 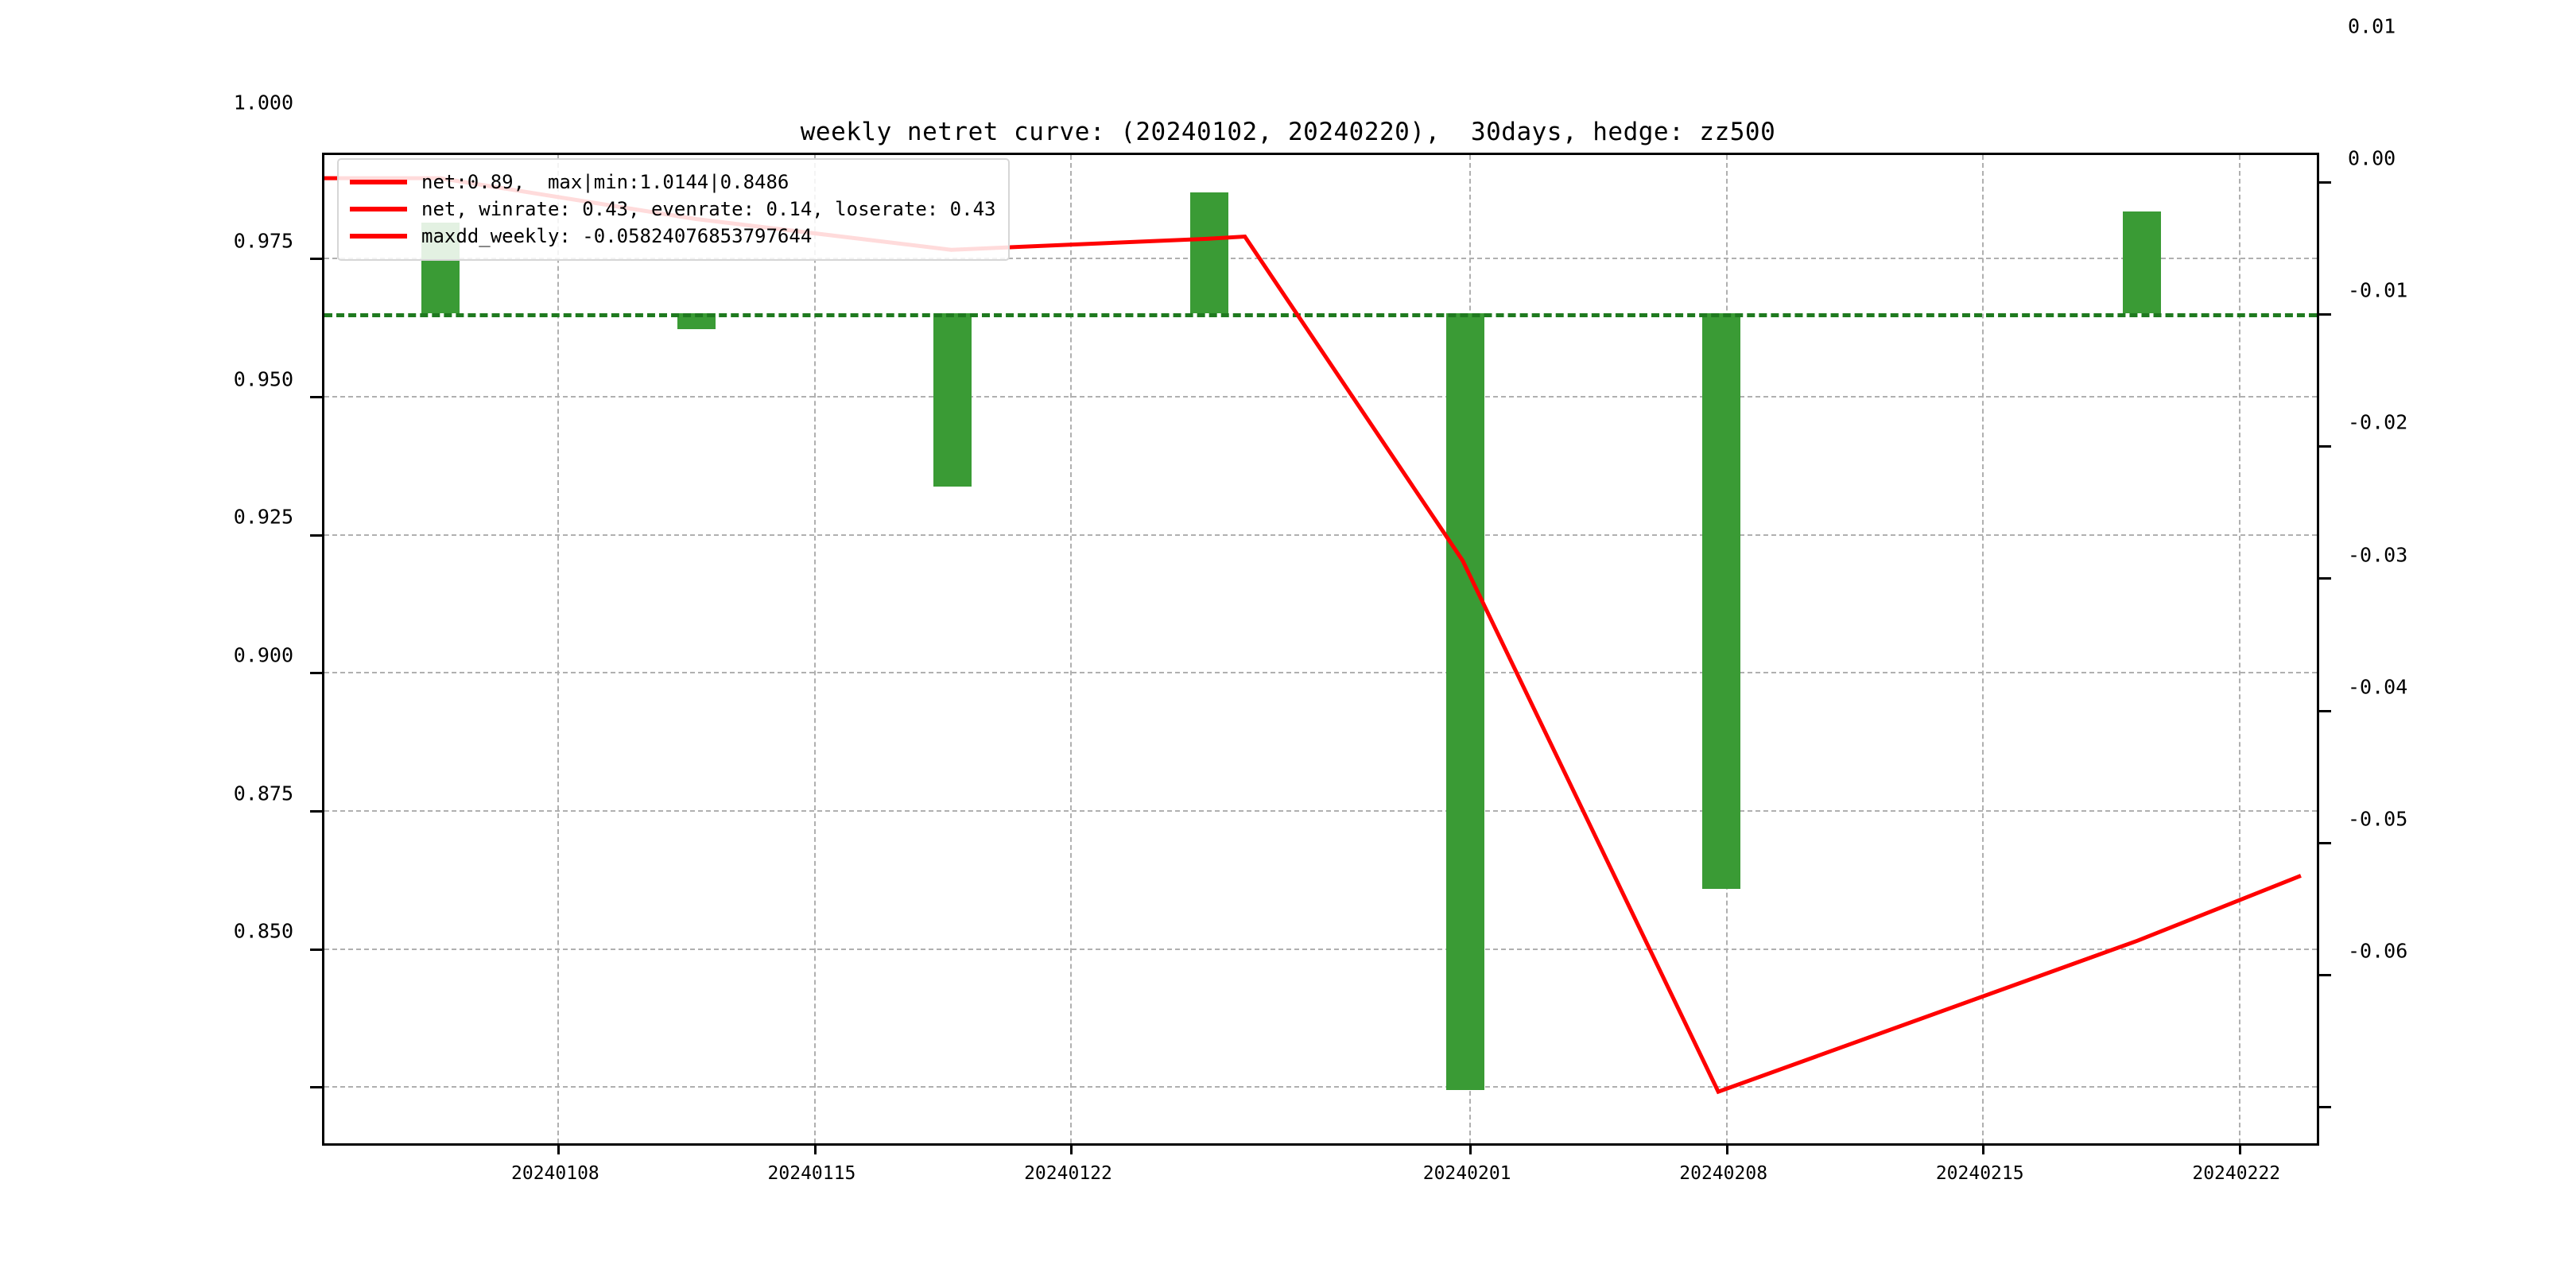 I want to click on x-tick-label: 20240108, so click(x=555, y=1173).